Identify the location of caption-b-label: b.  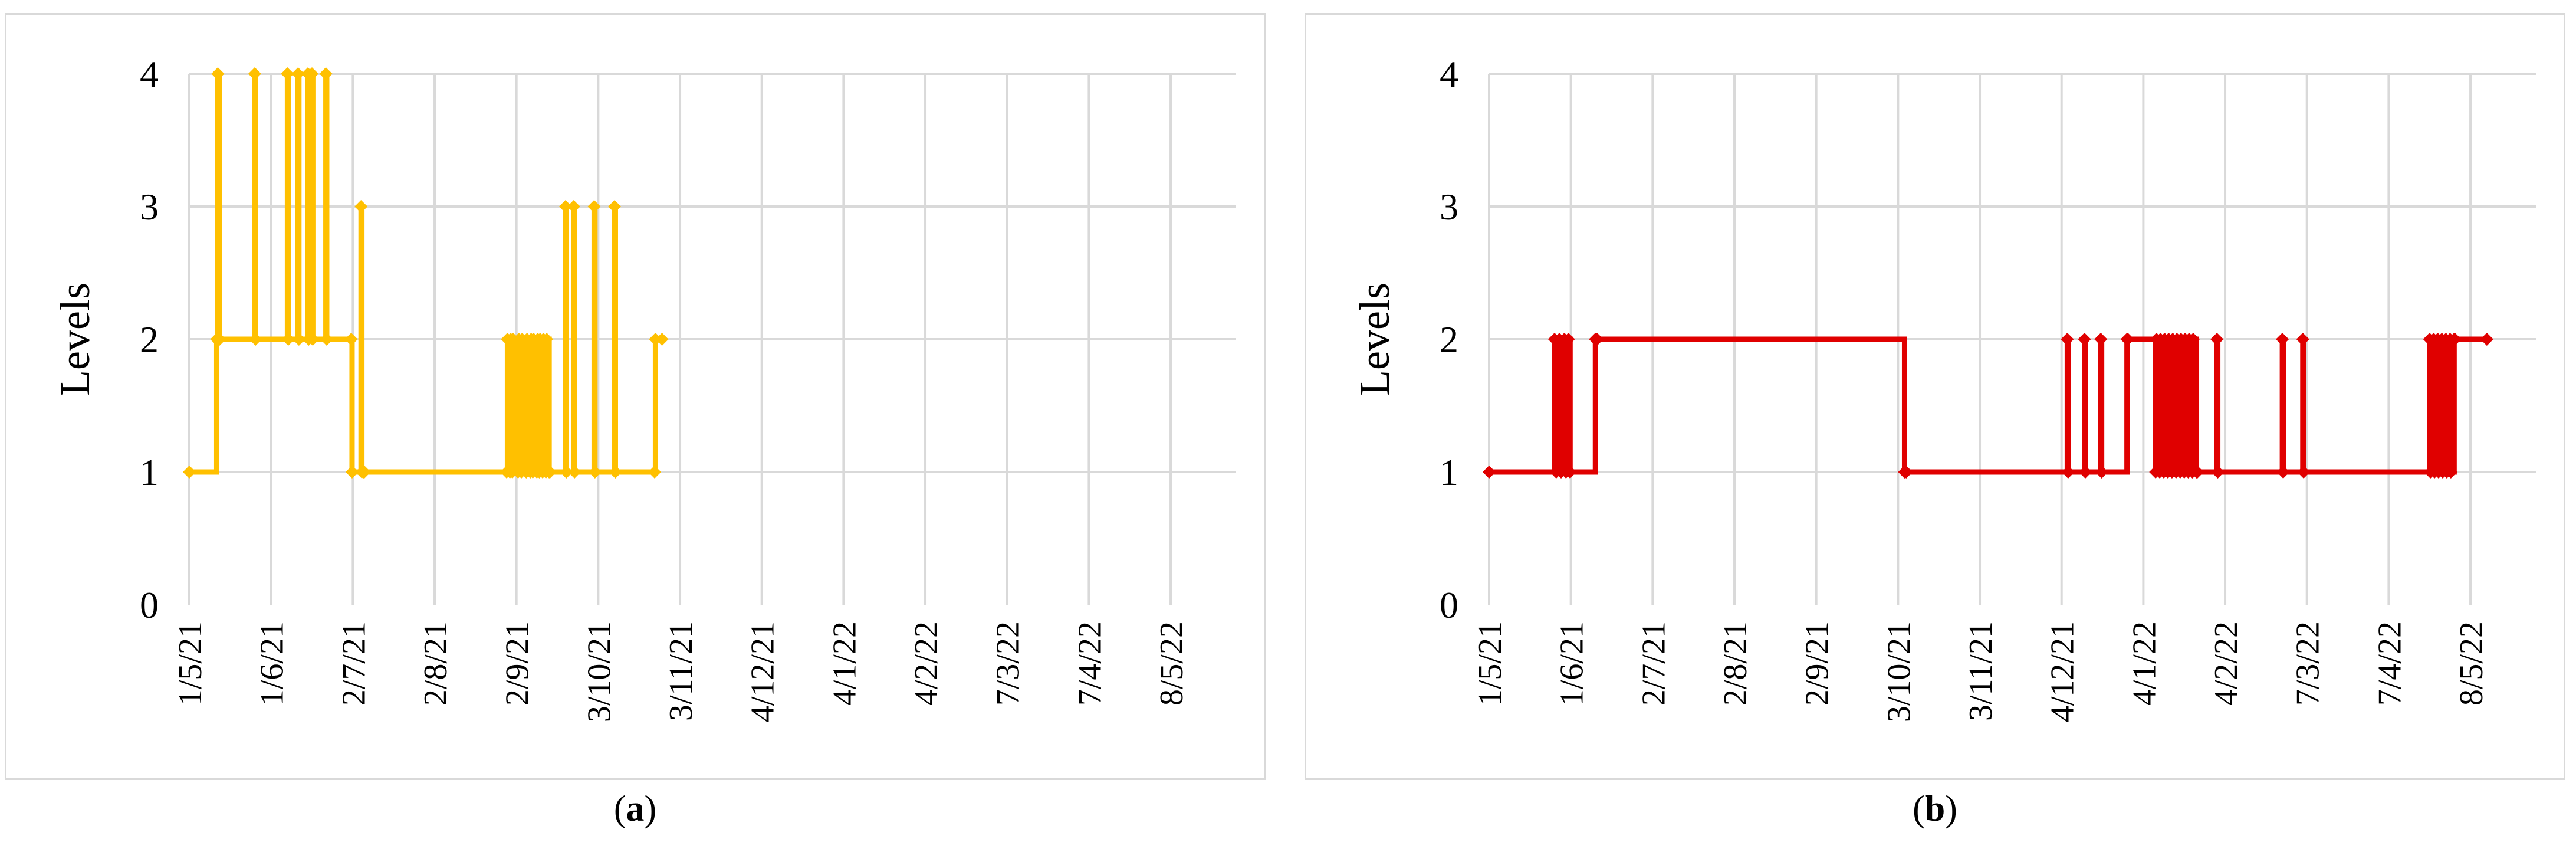
(1935, 809).